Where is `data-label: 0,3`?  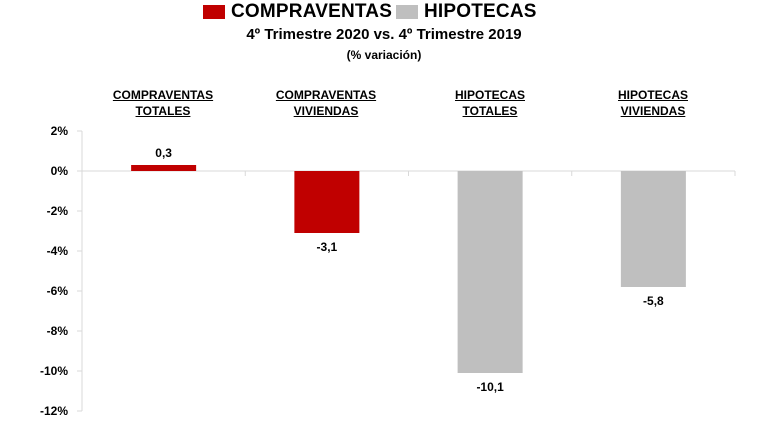 data-label: 0,3 is located at coordinates (163, 153).